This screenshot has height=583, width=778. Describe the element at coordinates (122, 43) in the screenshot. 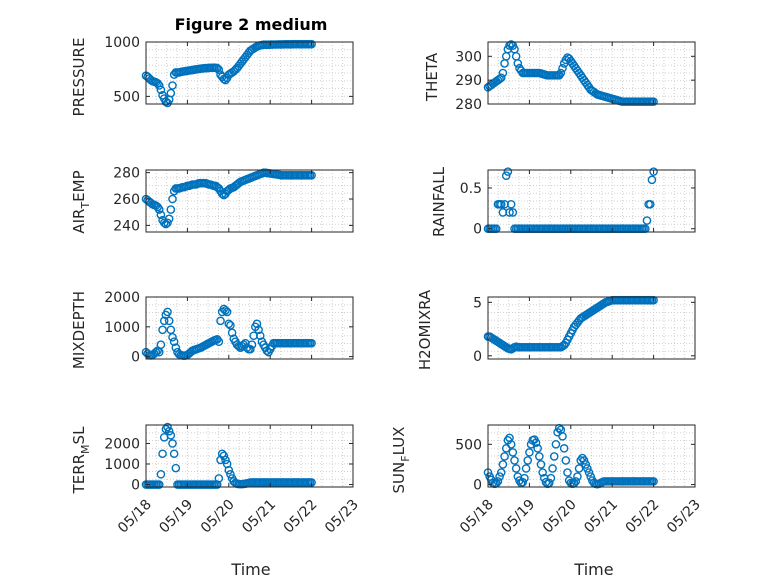

I see `y-tick-label: 1000` at that location.